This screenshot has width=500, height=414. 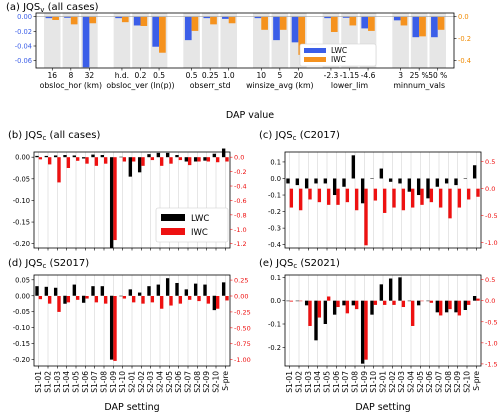 I want to click on panel-b-right-tick-label: -1.0, so click(x=240, y=230).